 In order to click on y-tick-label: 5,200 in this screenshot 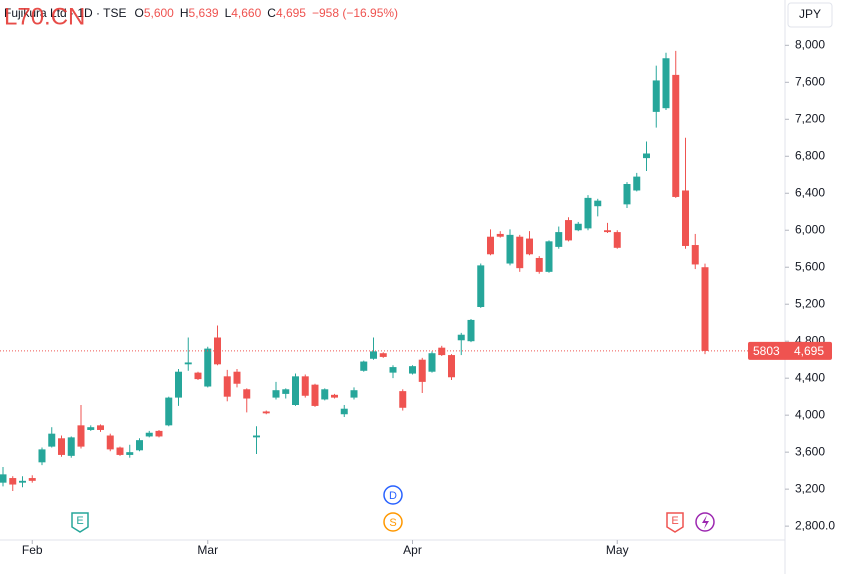, I will do `click(810, 303)`.